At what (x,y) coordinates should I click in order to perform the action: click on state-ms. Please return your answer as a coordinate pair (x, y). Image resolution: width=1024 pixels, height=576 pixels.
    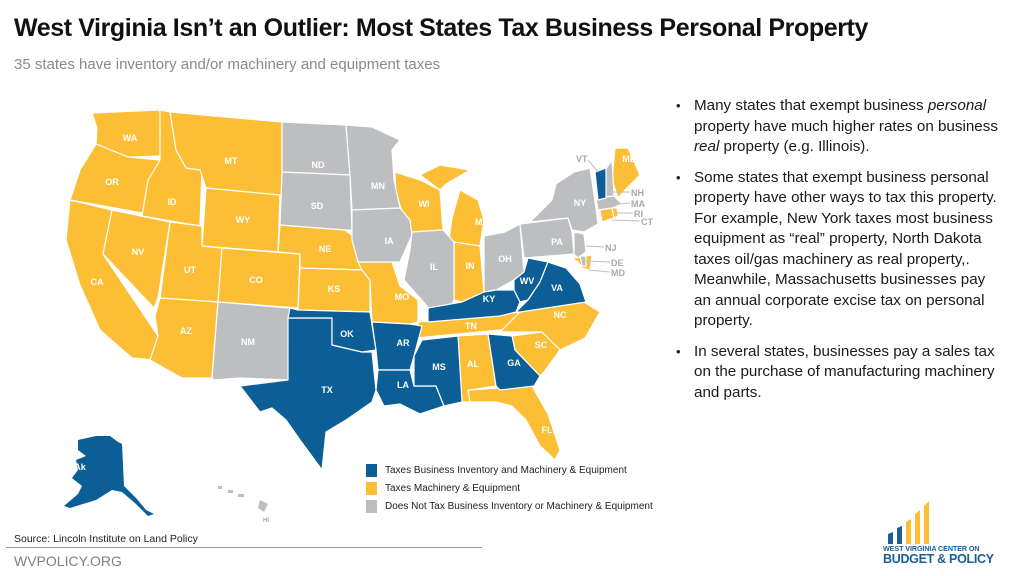
    Looking at the image, I should click on (438, 371).